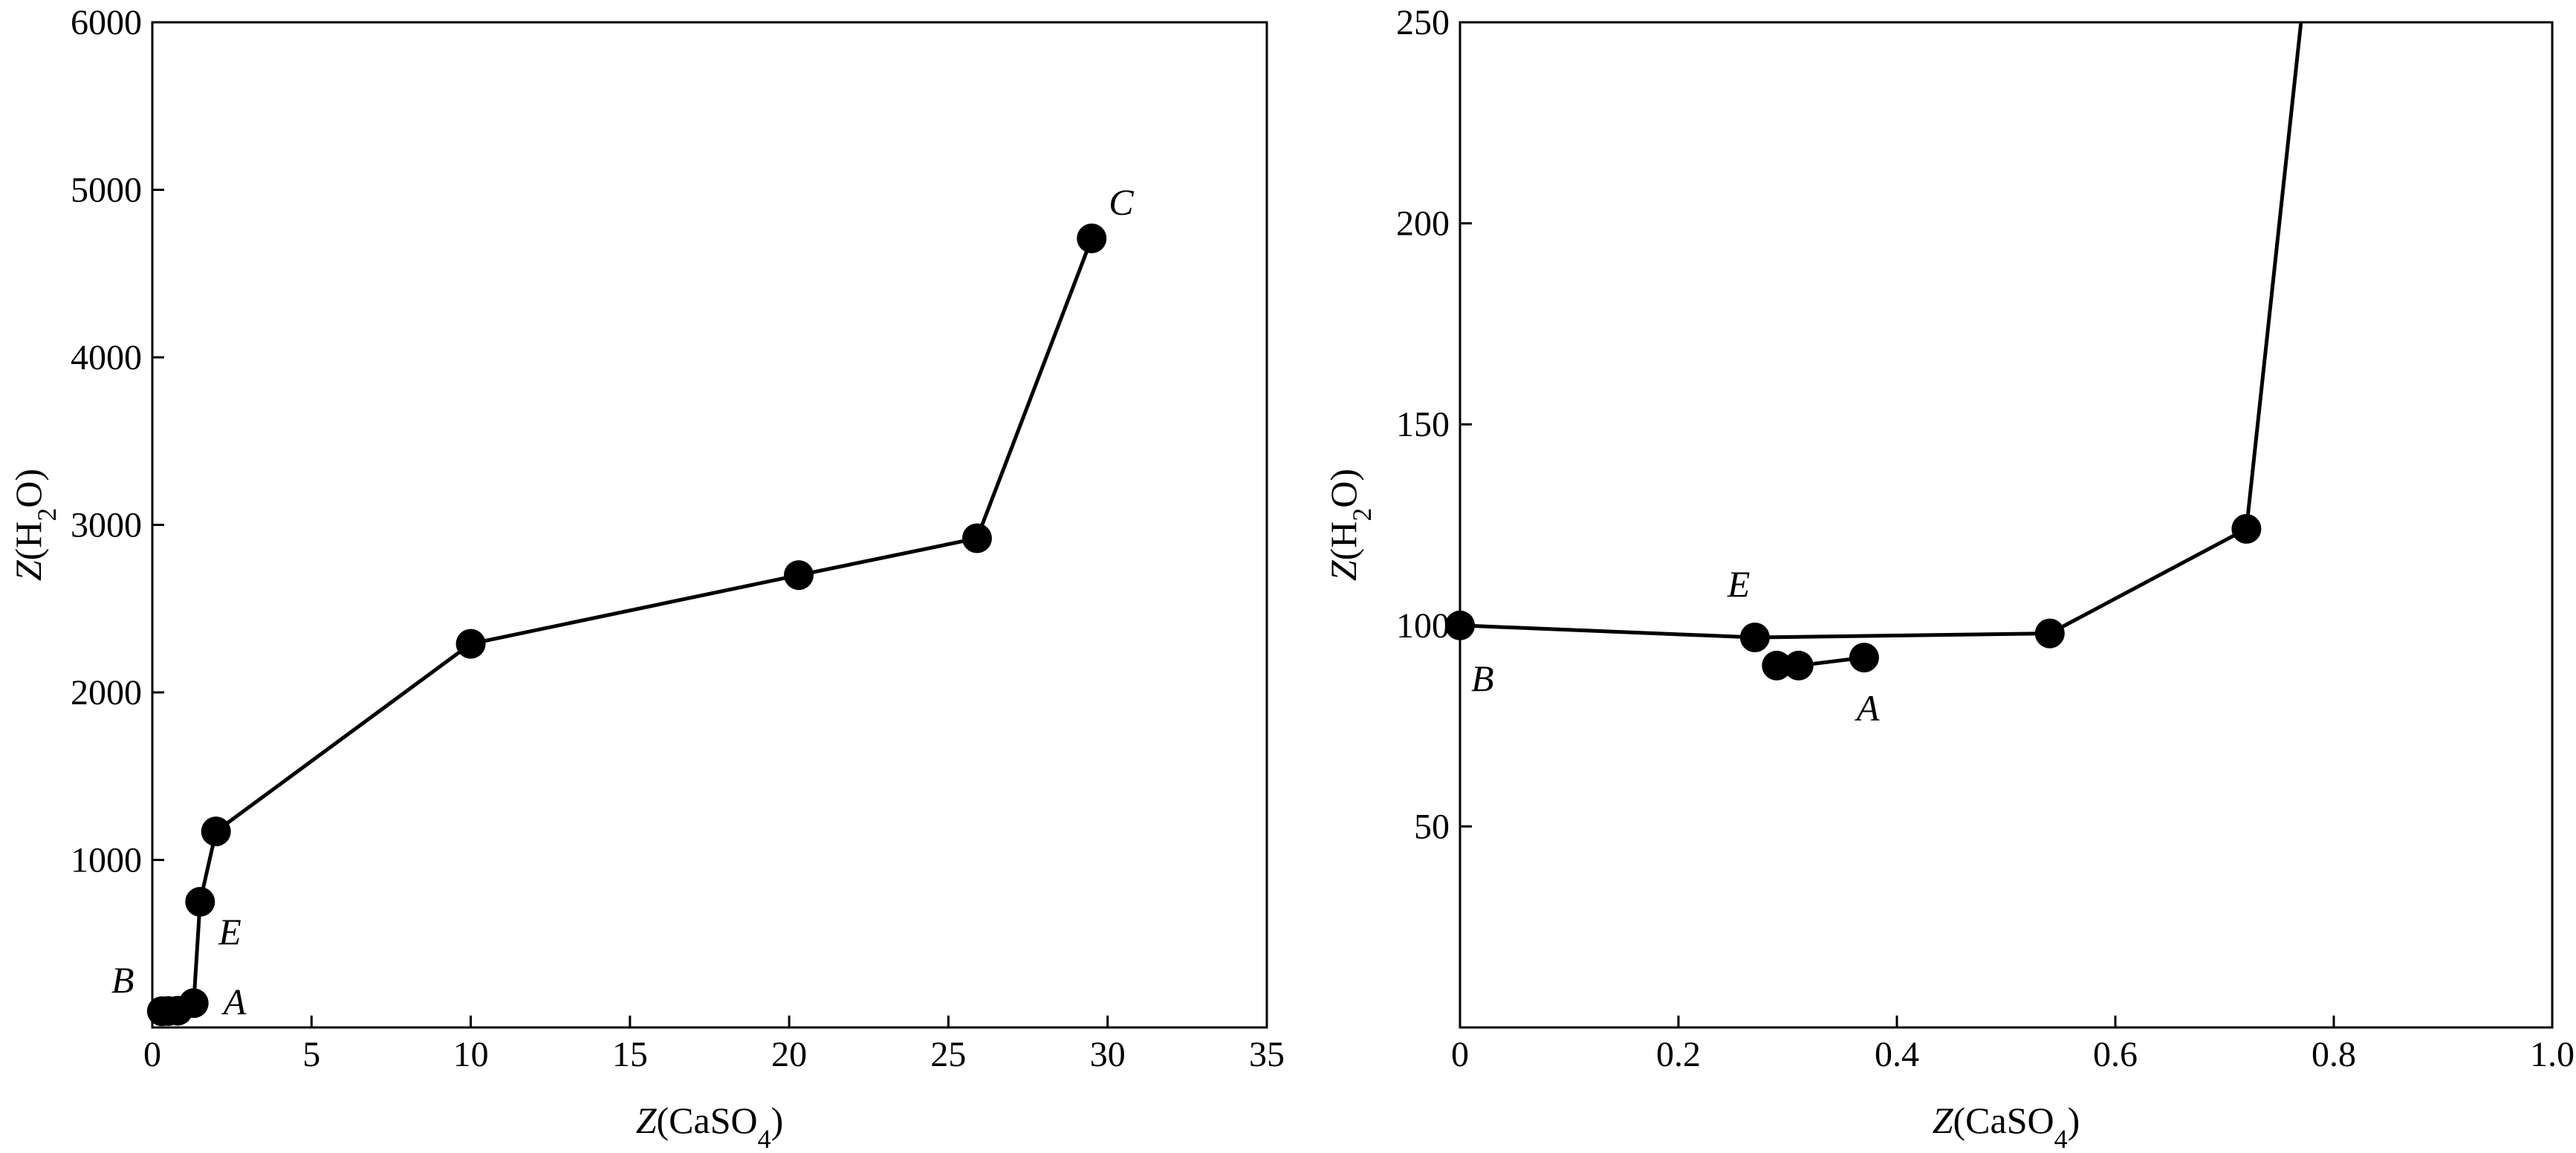 Image resolution: width=2576 pixels, height=1153 pixels. What do you see at coordinates (1897, 1054) in the screenshot?
I see `x-tick-label: 0.4` at bounding box center [1897, 1054].